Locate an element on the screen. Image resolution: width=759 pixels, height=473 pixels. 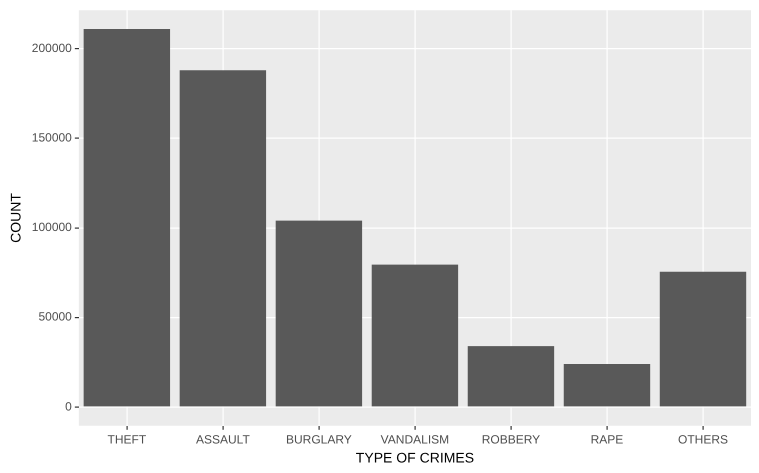
y-tick-label: 50000 is located at coordinates (55, 317).